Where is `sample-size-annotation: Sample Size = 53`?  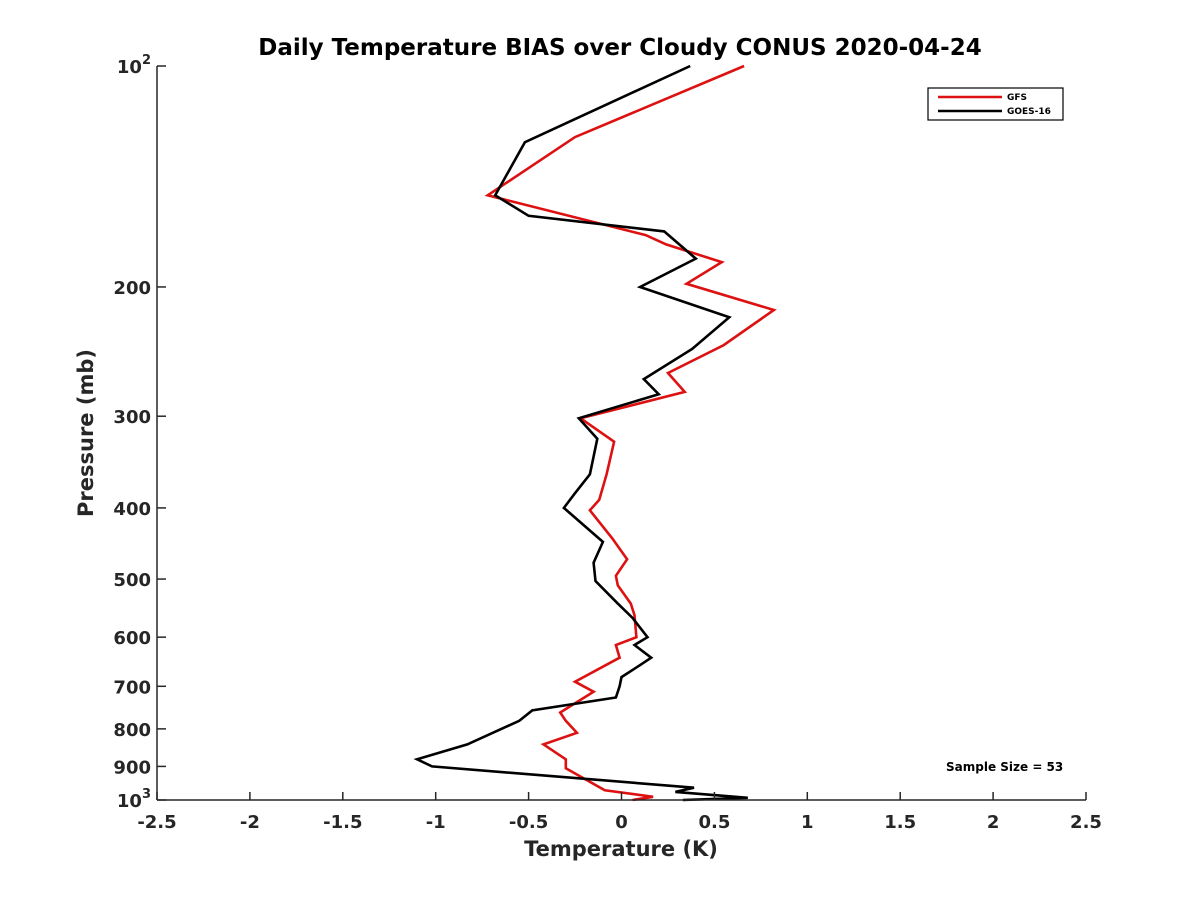 sample-size-annotation: Sample Size = 53 is located at coordinates (1004, 767).